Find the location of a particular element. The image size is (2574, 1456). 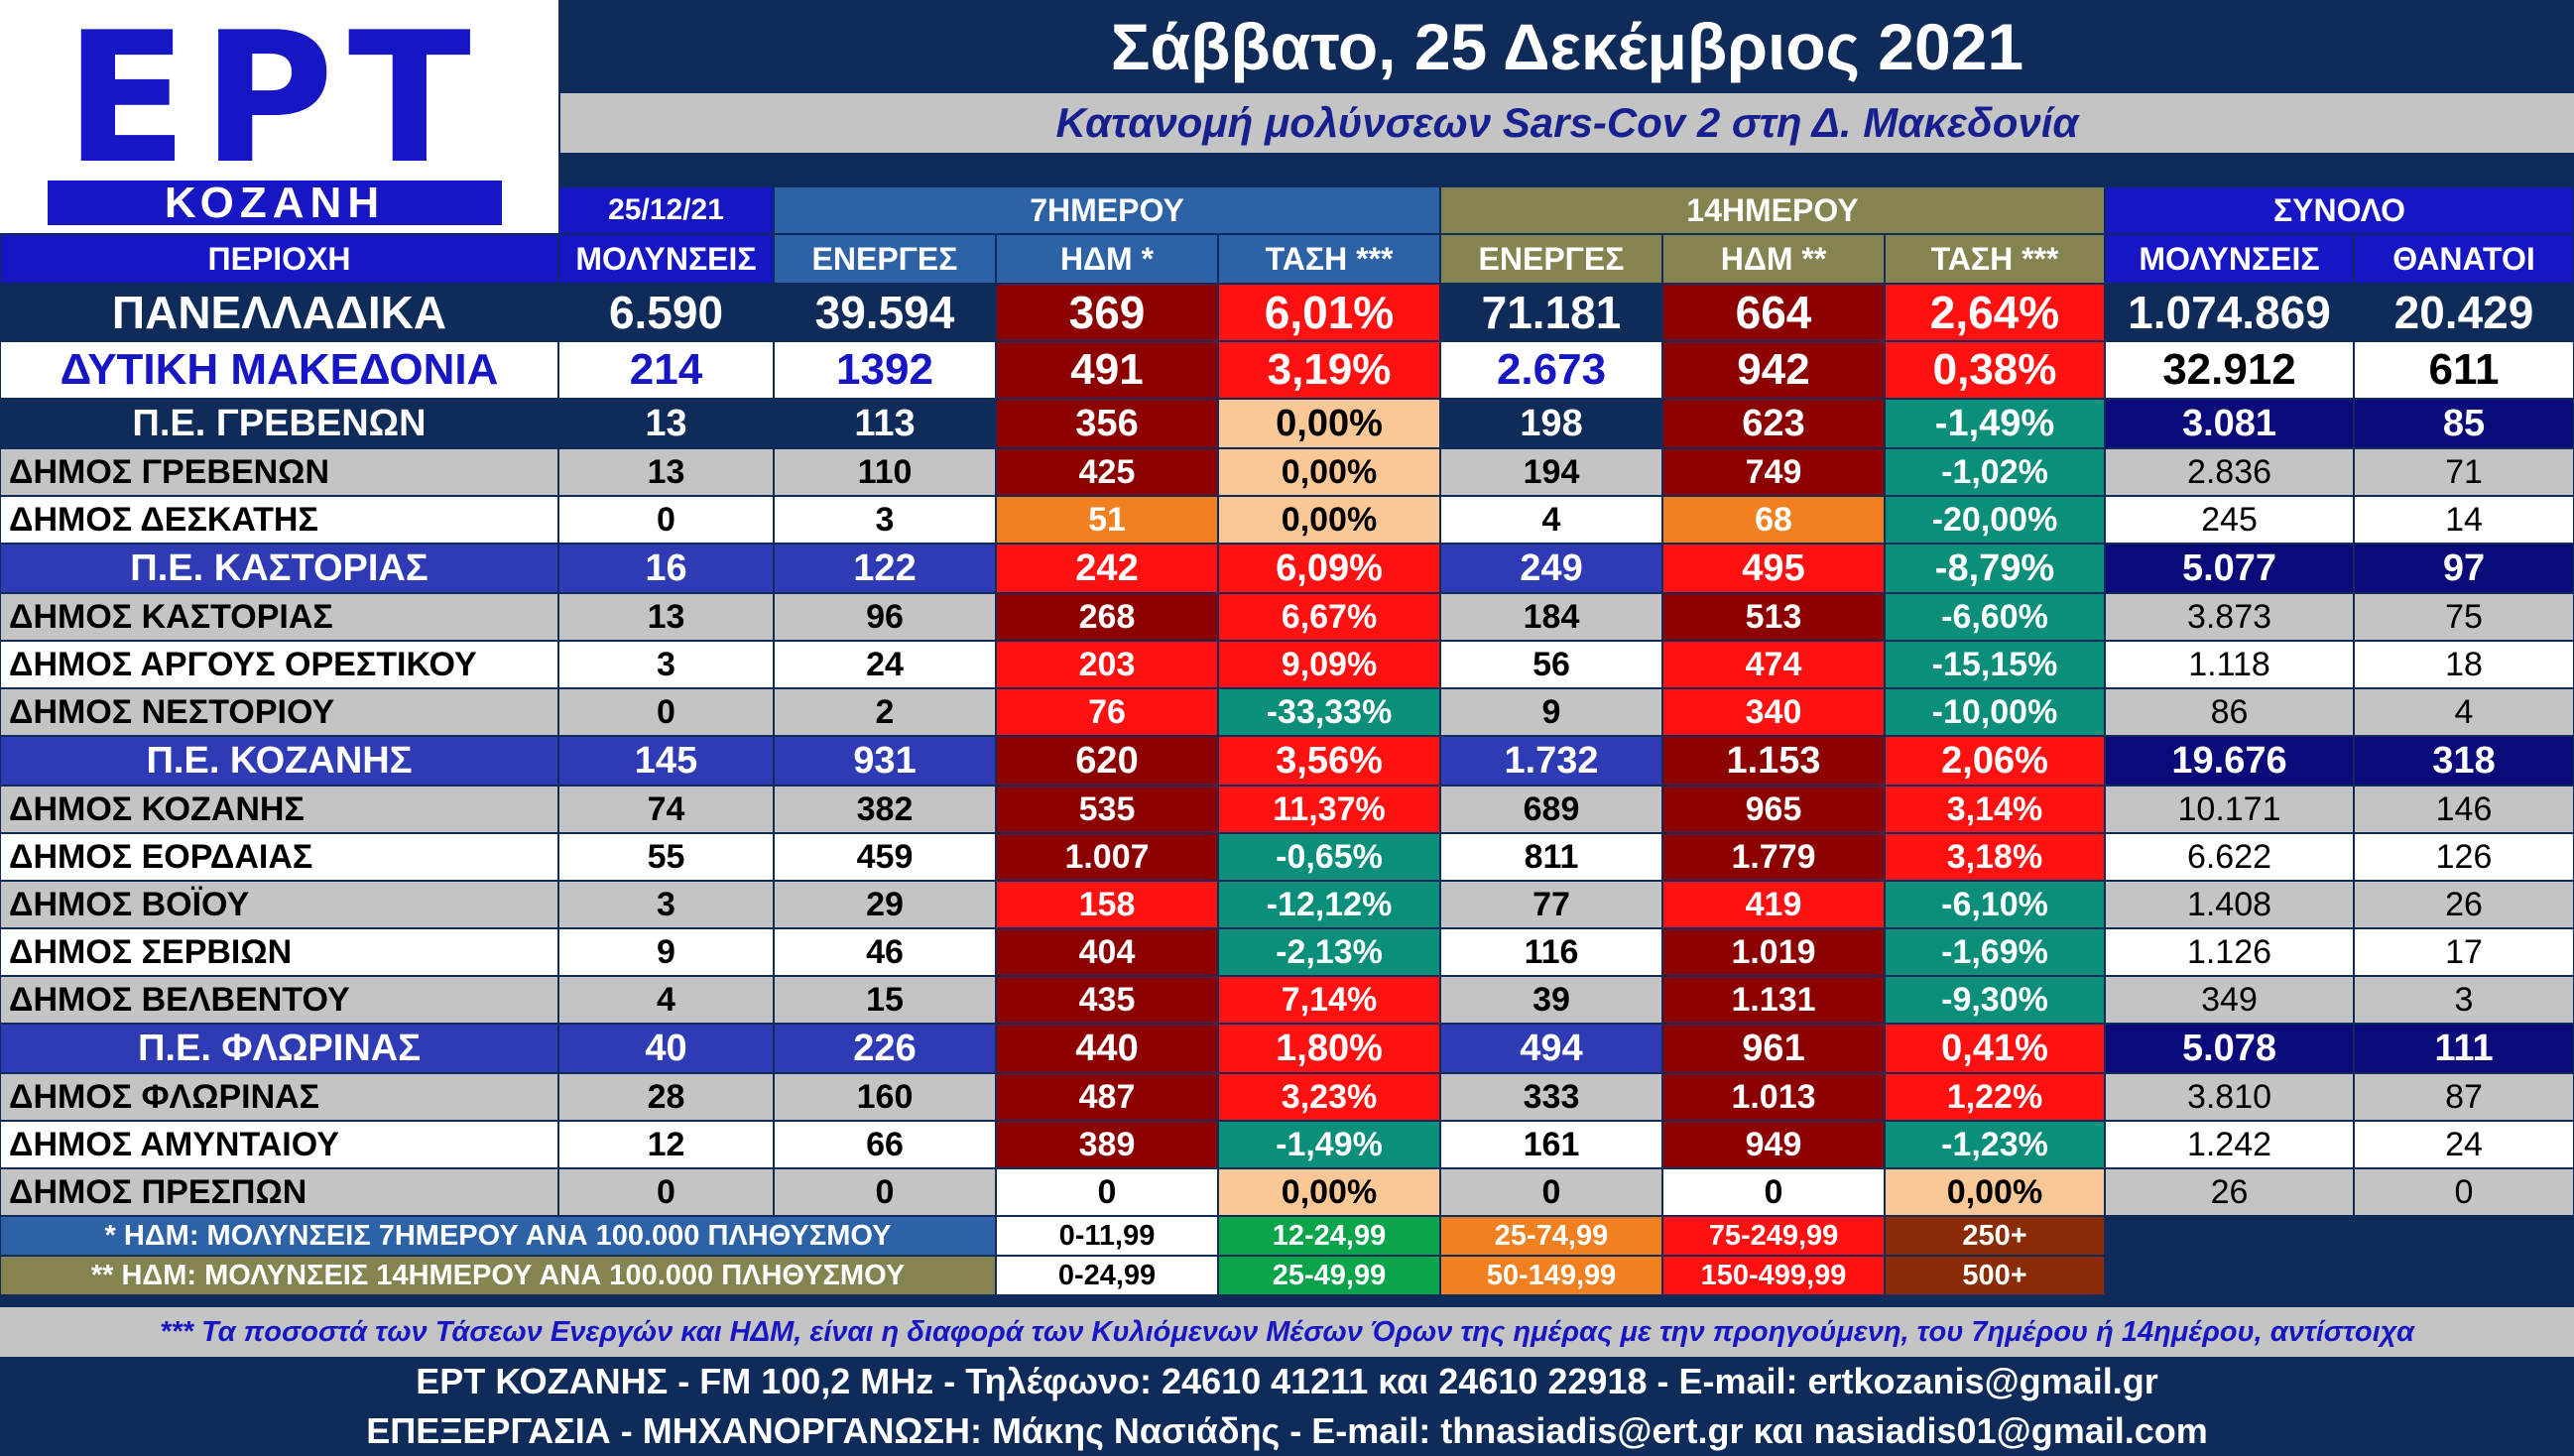

legend-range: 75-249,99 is located at coordinates (1773, 1236).